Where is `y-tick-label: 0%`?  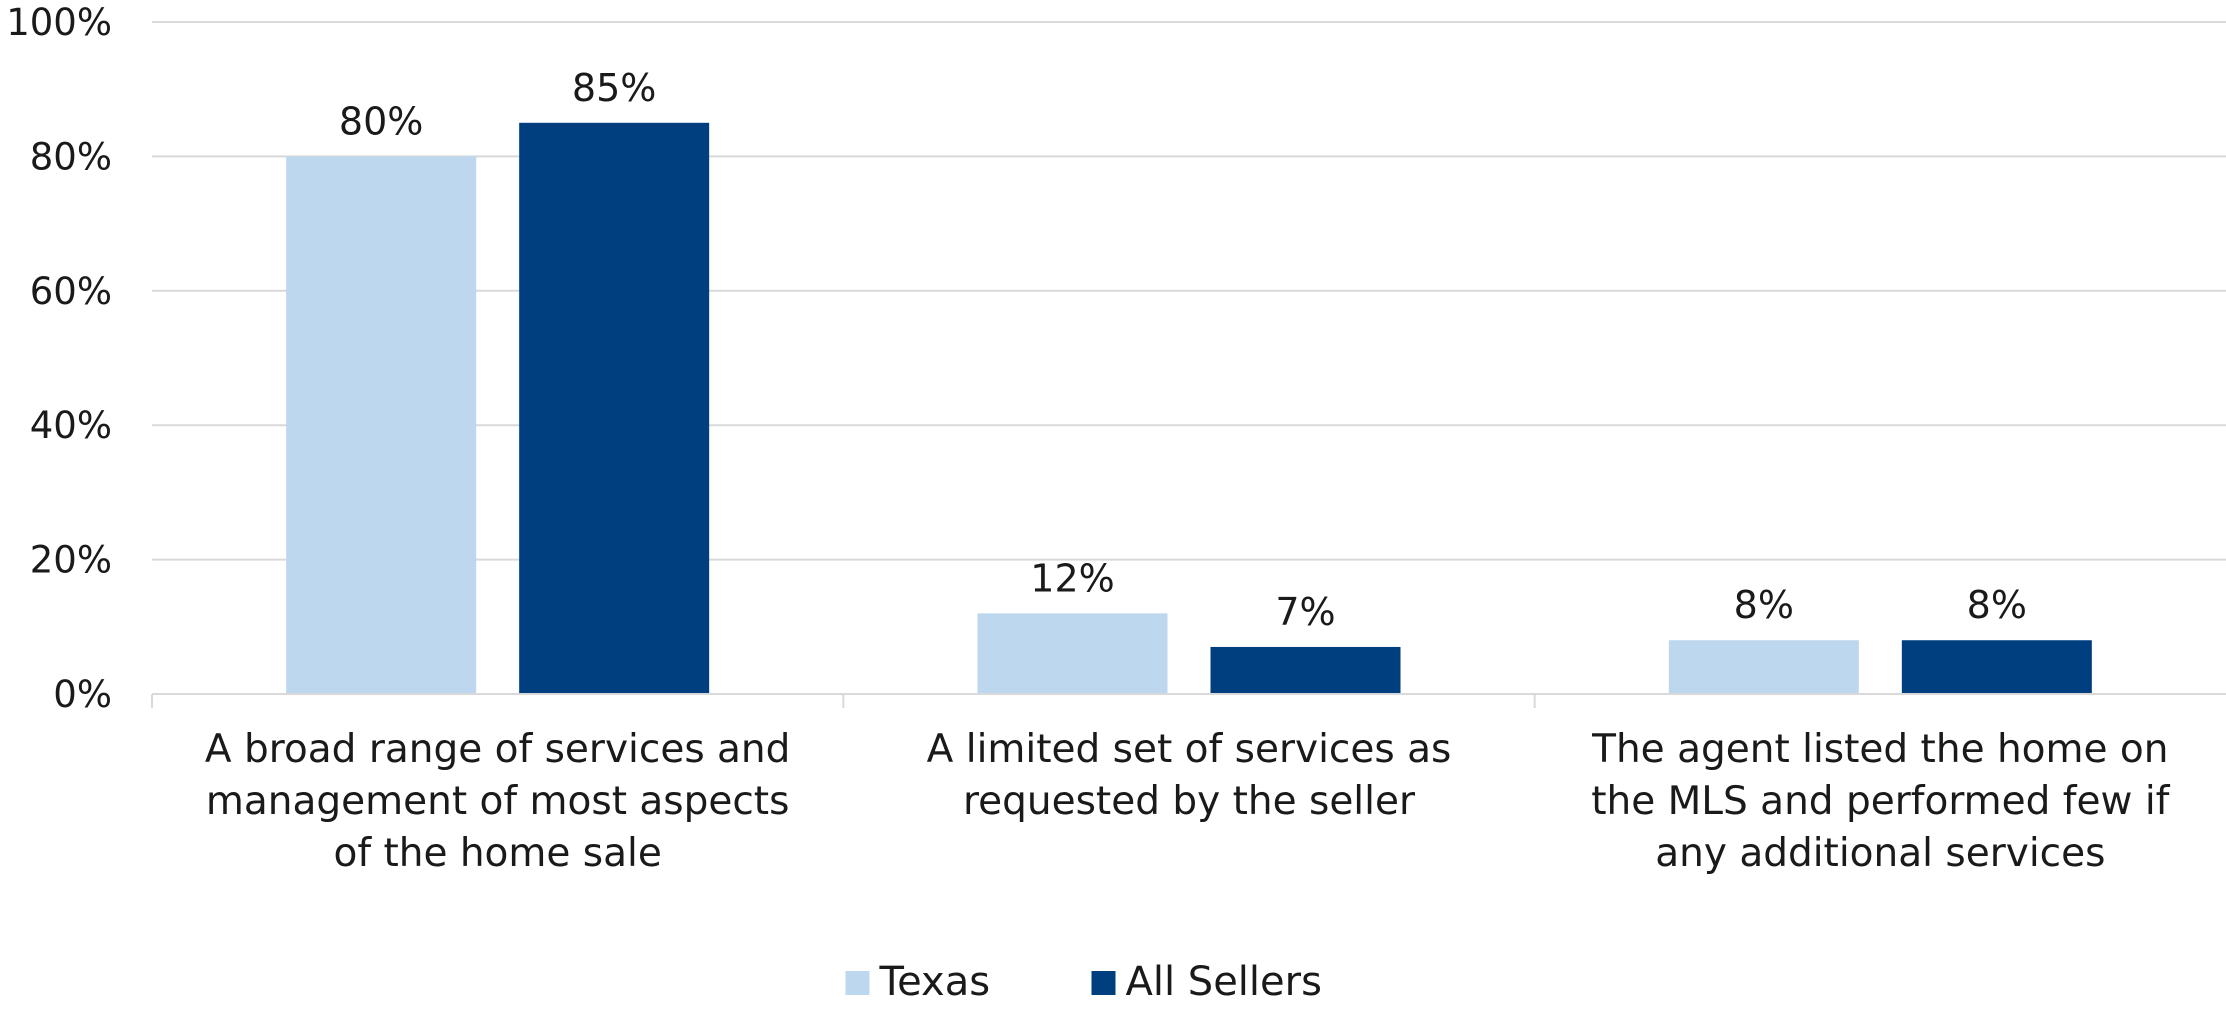 y-tick-label: 0% is located at coordinates (82, 694).